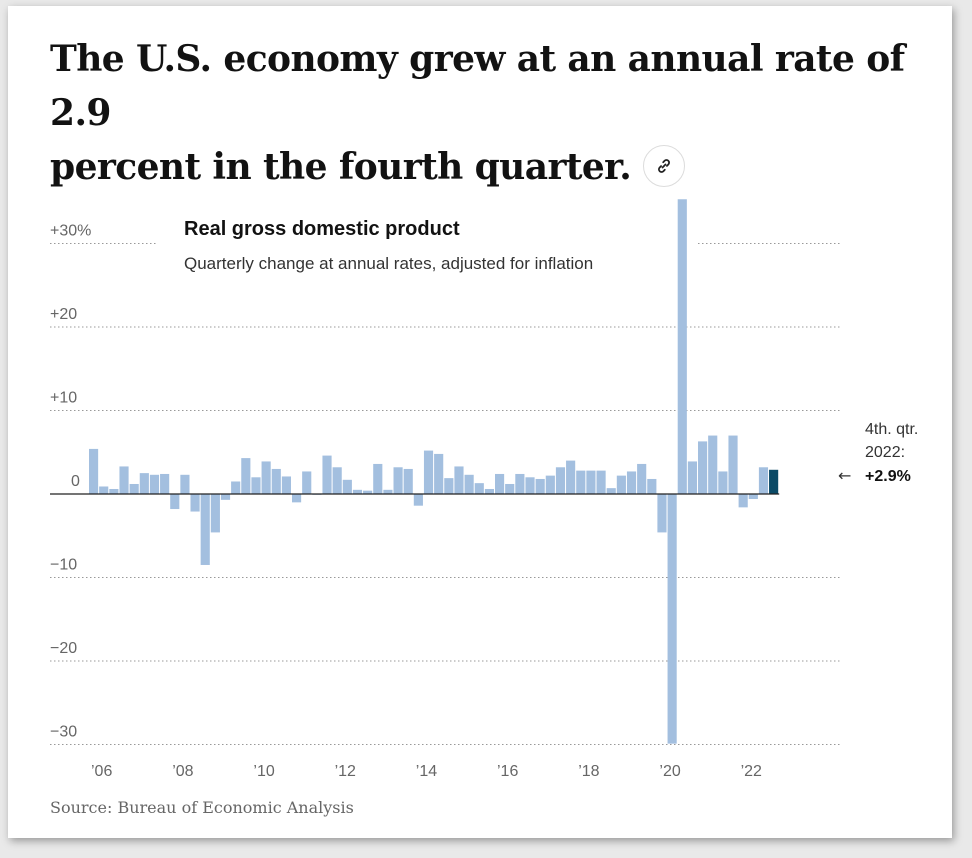 This screenshot has height=858, width=972. I want to click on x-tick-label: ’12, so click(345, 771).